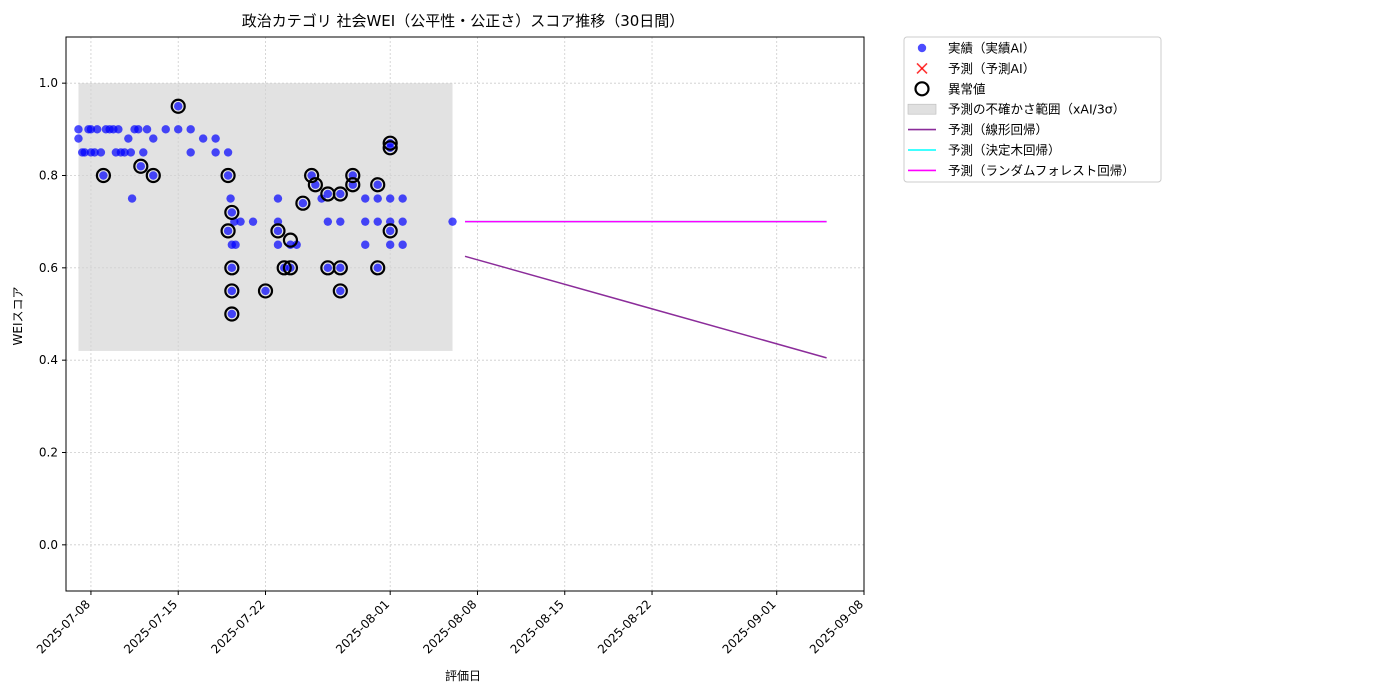 The image size is (1400, 700). I want to click on forecast-line-linear, so click(645, 307).